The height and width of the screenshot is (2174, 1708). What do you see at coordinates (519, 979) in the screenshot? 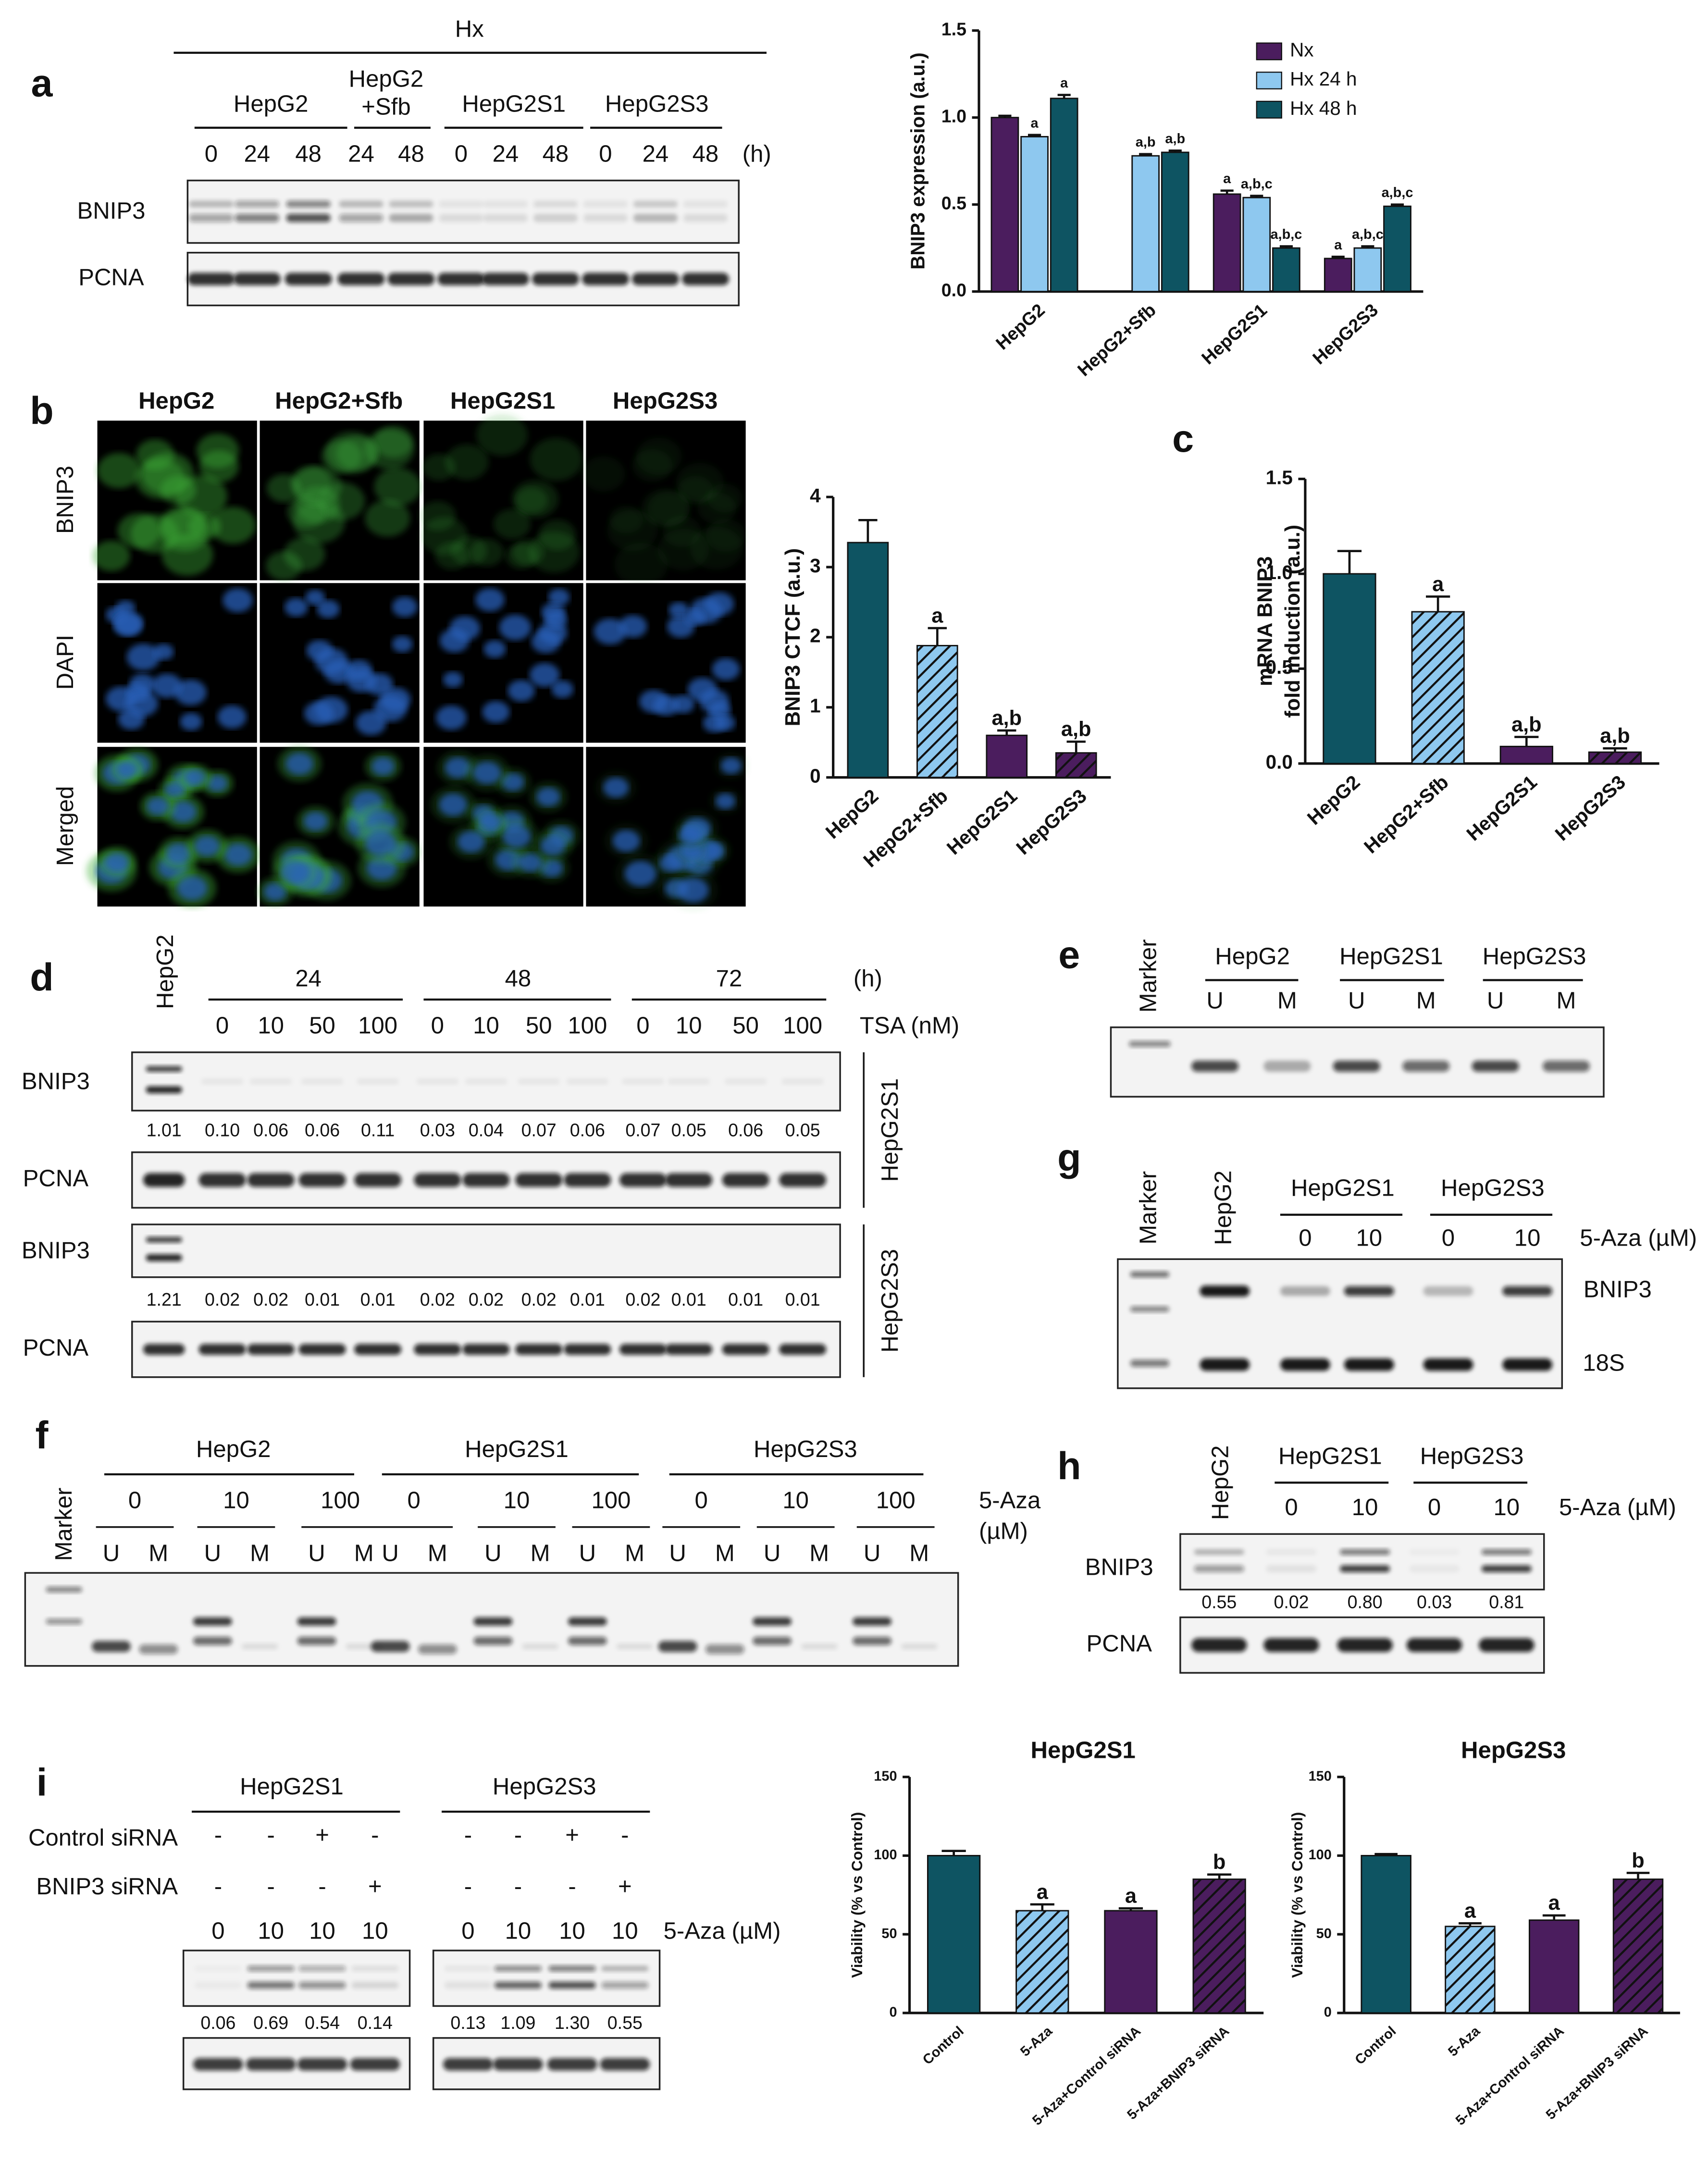
I see `group-label: 48` at bounding box center [519, 979].